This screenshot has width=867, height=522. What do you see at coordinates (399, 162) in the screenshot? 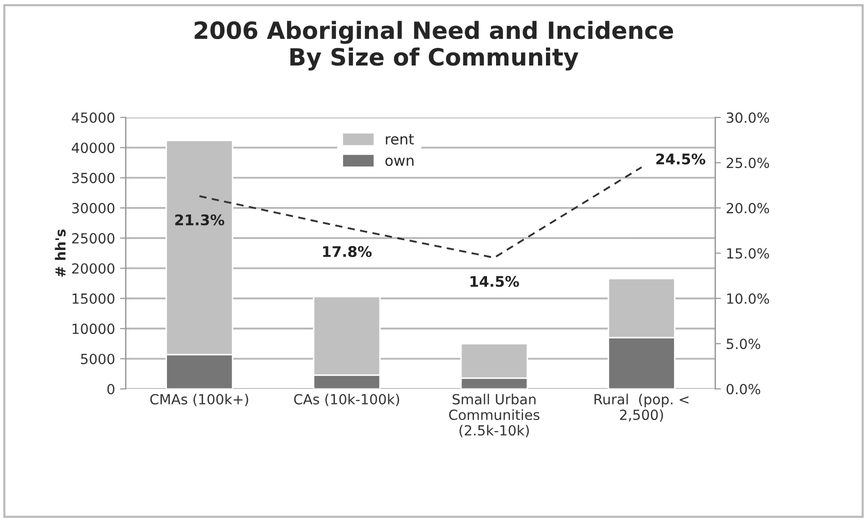
I see `legend-label: own` at bounding box center [399, 162].